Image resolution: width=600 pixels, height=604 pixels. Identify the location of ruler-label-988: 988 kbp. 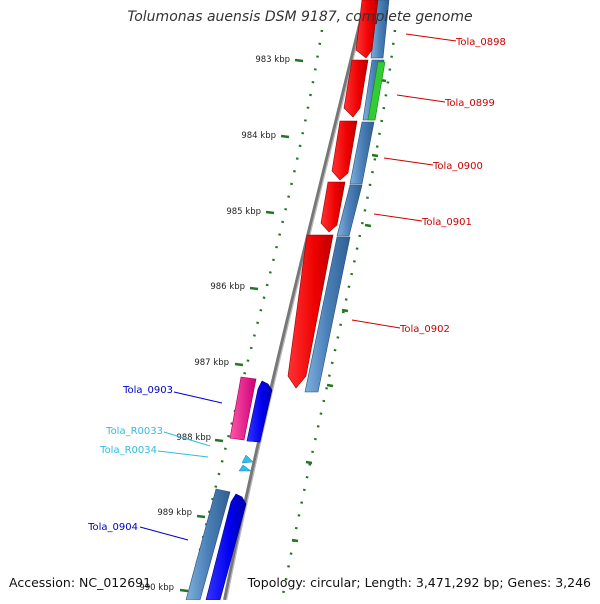
(193, 438).